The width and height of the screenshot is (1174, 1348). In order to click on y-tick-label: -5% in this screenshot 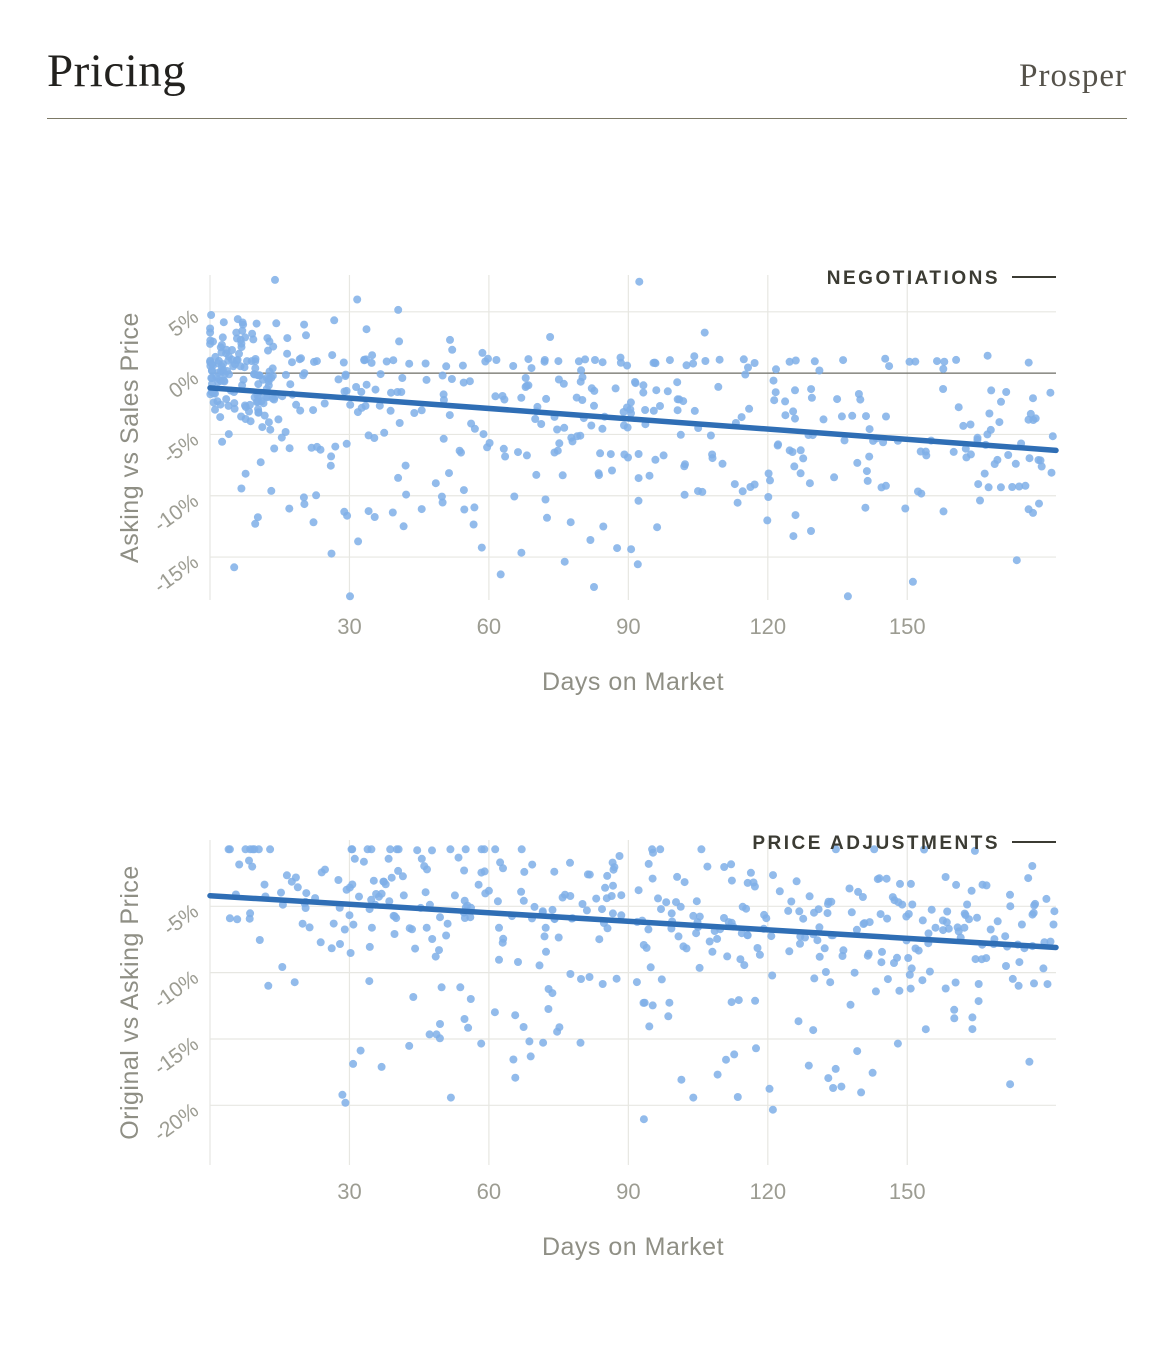, I will do `click(181, 920)`.